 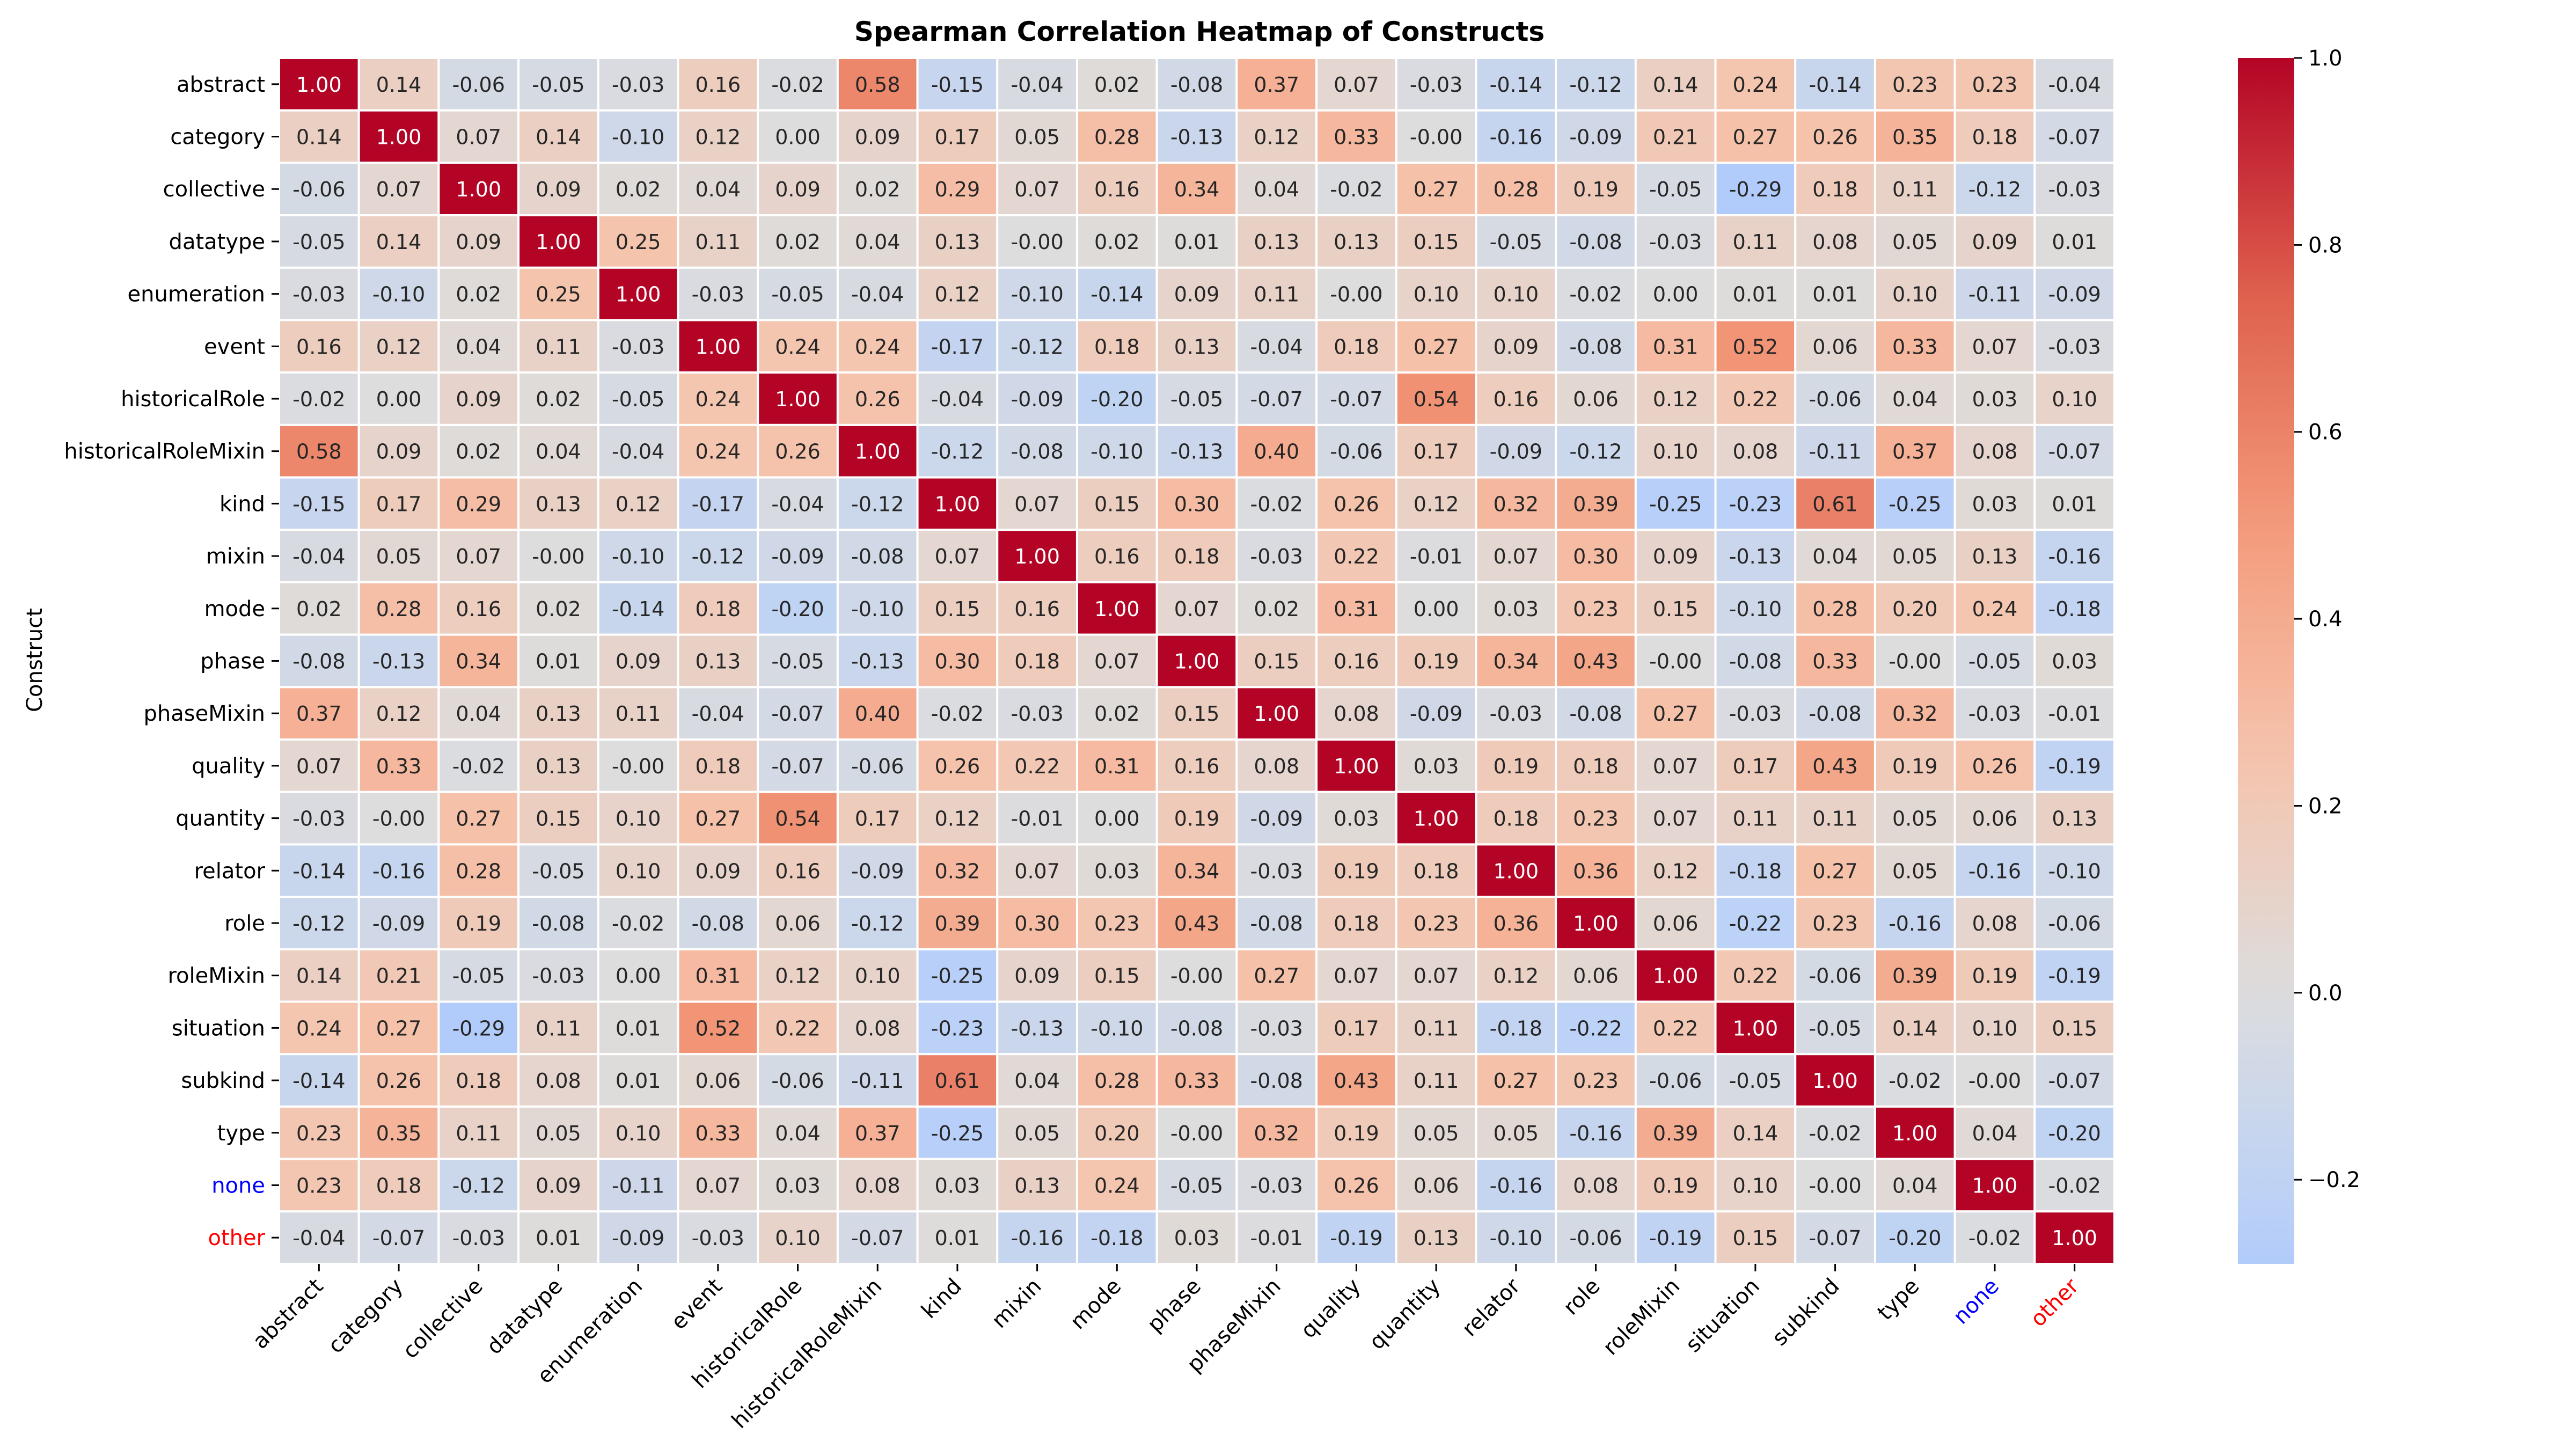 I want to click on cell-value-label: -0.18, so click(x=1117, y=1238).